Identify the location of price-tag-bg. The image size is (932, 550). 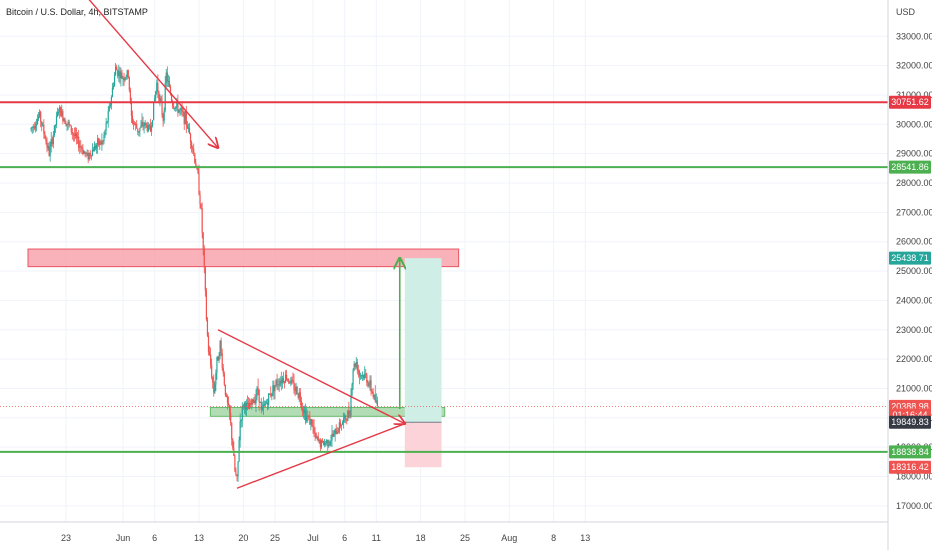
(910, 467).